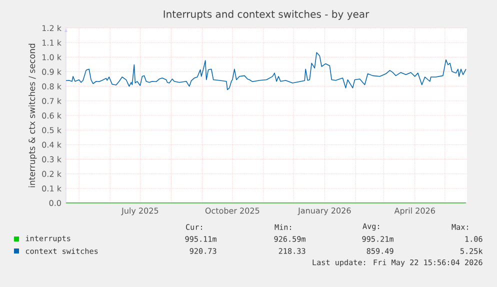  What do you see at coordinates (52, 28) in the screenshot?
I see `y-tick-label: 1.2 k` at bounding box center [52, 28].